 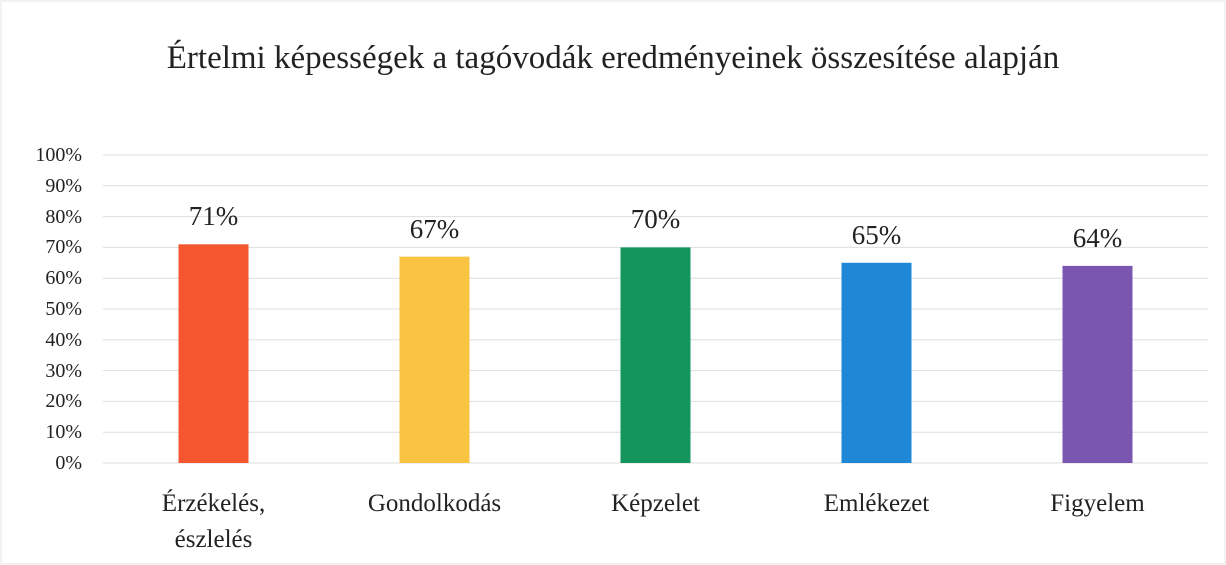 I want to click on value-label: 64%, so click(x=1097, y=237).